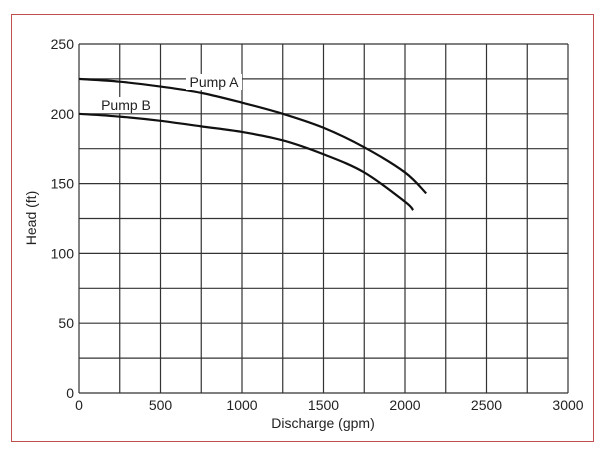 The width and height of the screenshot is (616, 467). What do you see at coordinates (404, 405) in the screenshot?
I see `x-tick-label: 2000` at bounding box center [404, 405].